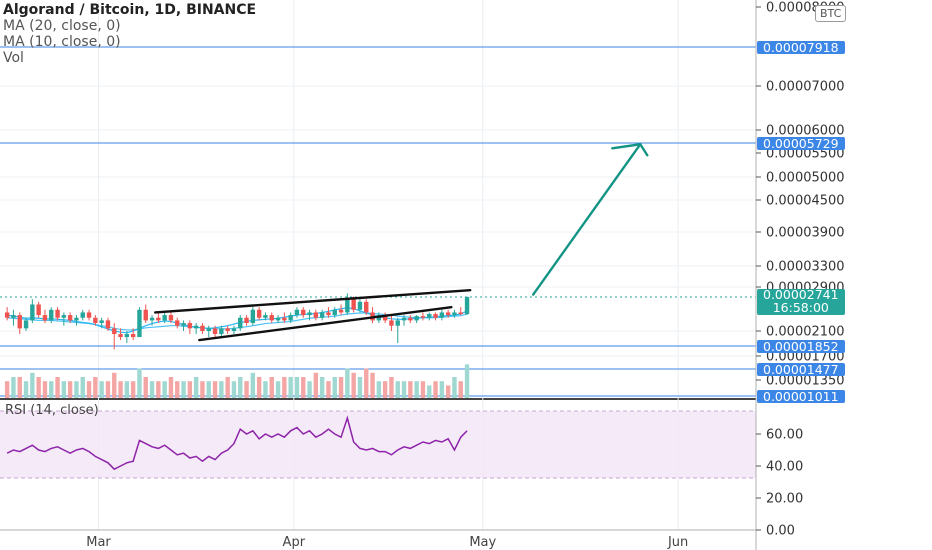 This screenshot has width=932, height=550. What do you see at coordinates (805, 87) in the screenshot?
I see `price-tick-label: 0.00007000` at bounding box center [805, 87].